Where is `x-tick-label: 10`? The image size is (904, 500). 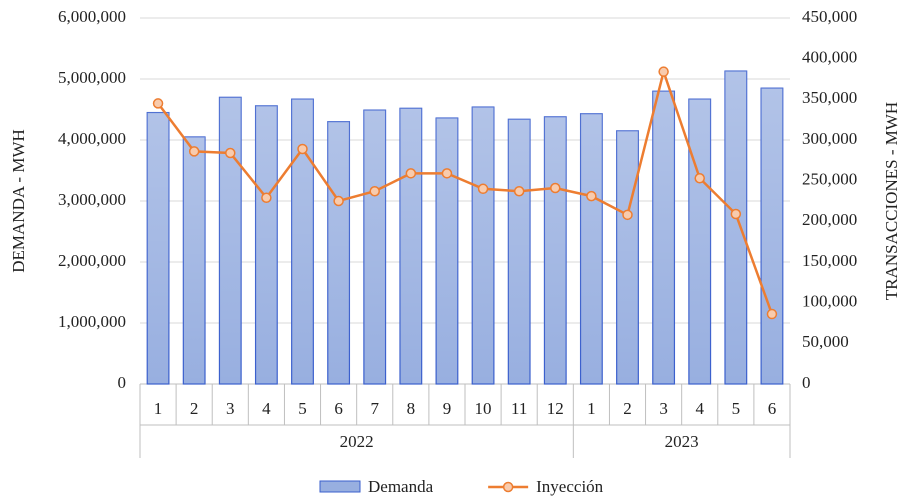 x-tick-label: 10 is located at coordinates (483, 408).